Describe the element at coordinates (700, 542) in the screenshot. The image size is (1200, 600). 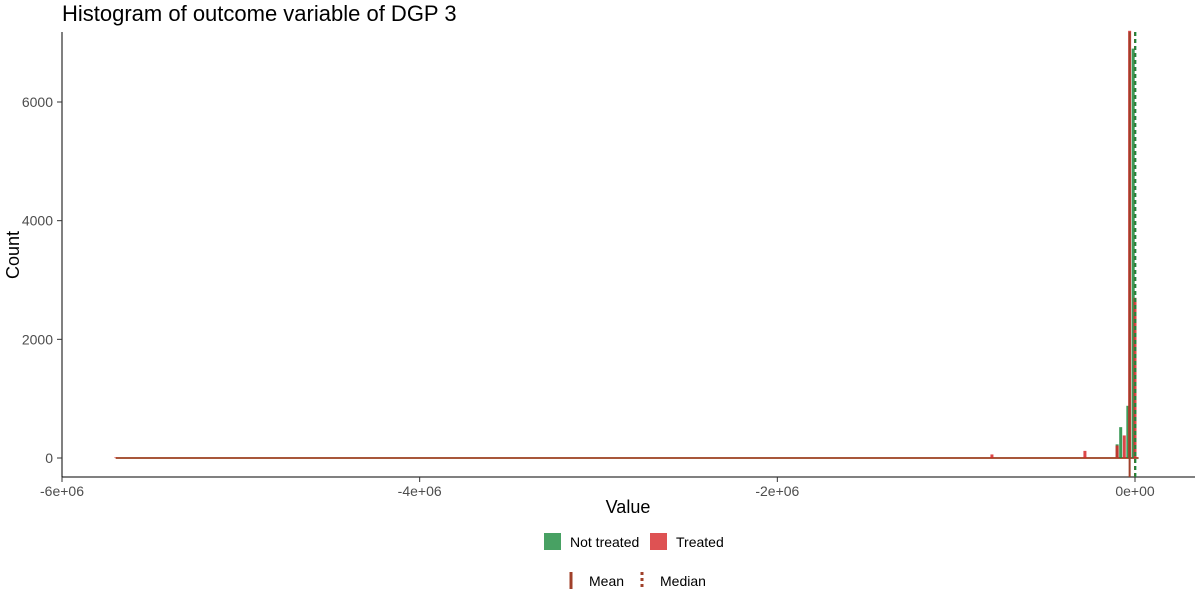
I see `legend-label: Treated` at that location.